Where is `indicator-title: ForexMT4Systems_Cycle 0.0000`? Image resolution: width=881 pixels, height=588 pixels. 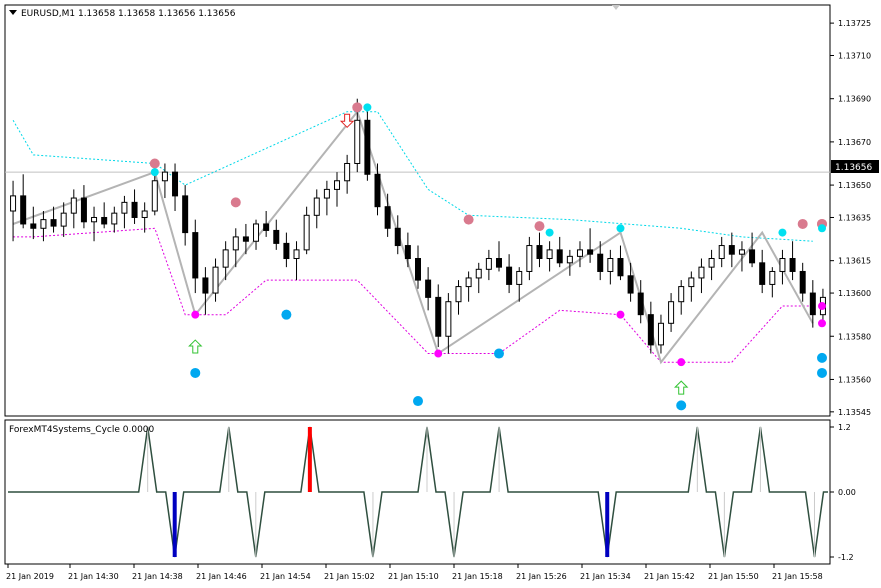
indicator-title: ForexMT4Systems_Cycle 0.0000 is located at coordinates (82, 430).